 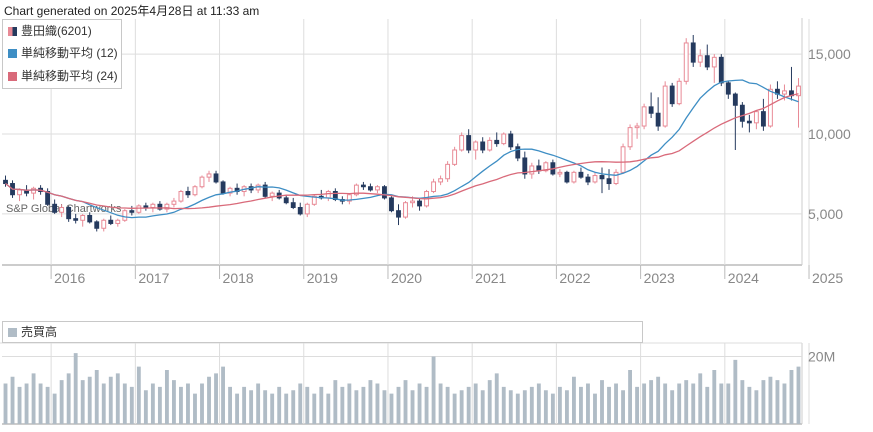 I want to click on legend-item-sma12: 単純移動平均 (12), so click(x=63, y=53).